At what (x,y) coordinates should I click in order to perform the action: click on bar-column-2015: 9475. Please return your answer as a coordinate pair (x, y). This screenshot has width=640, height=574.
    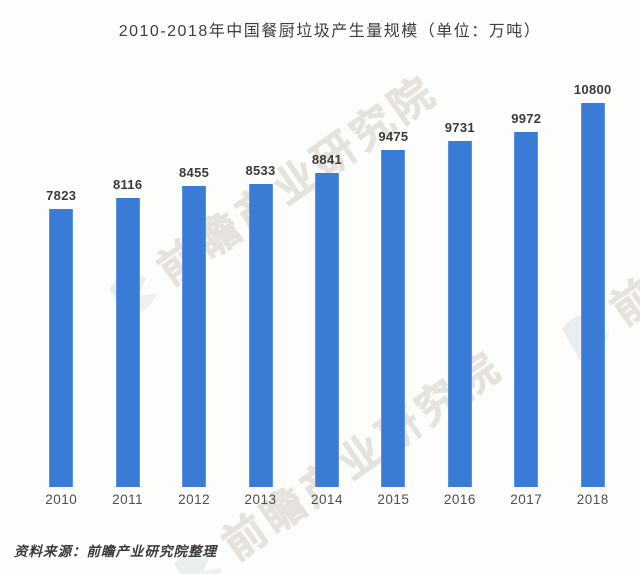
    Looking at the image, I should click on (393, 308).